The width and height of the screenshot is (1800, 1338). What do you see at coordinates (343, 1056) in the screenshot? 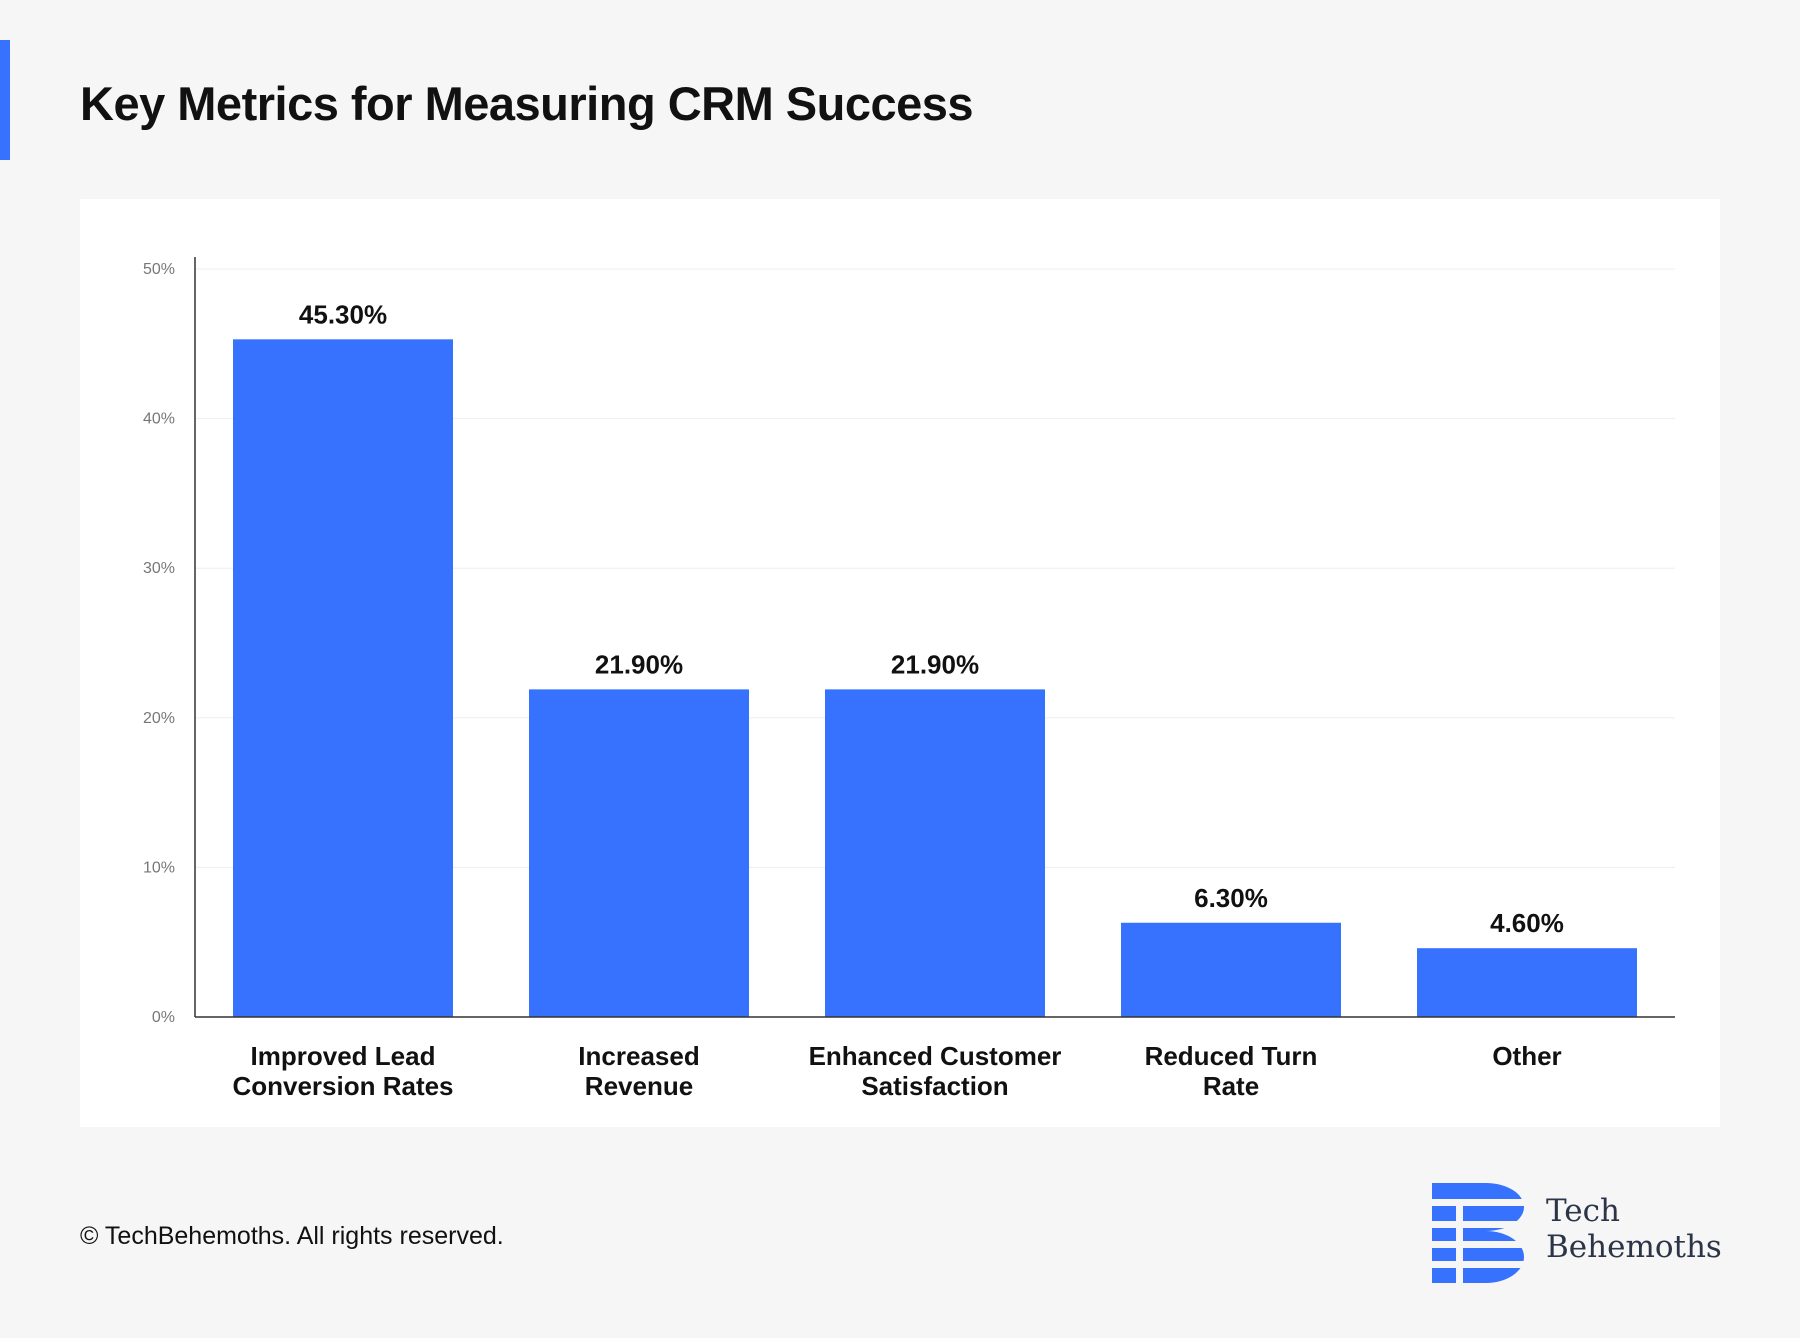
I see `x-tick-label: Improved Lead` at bounding box center [343, 1056].